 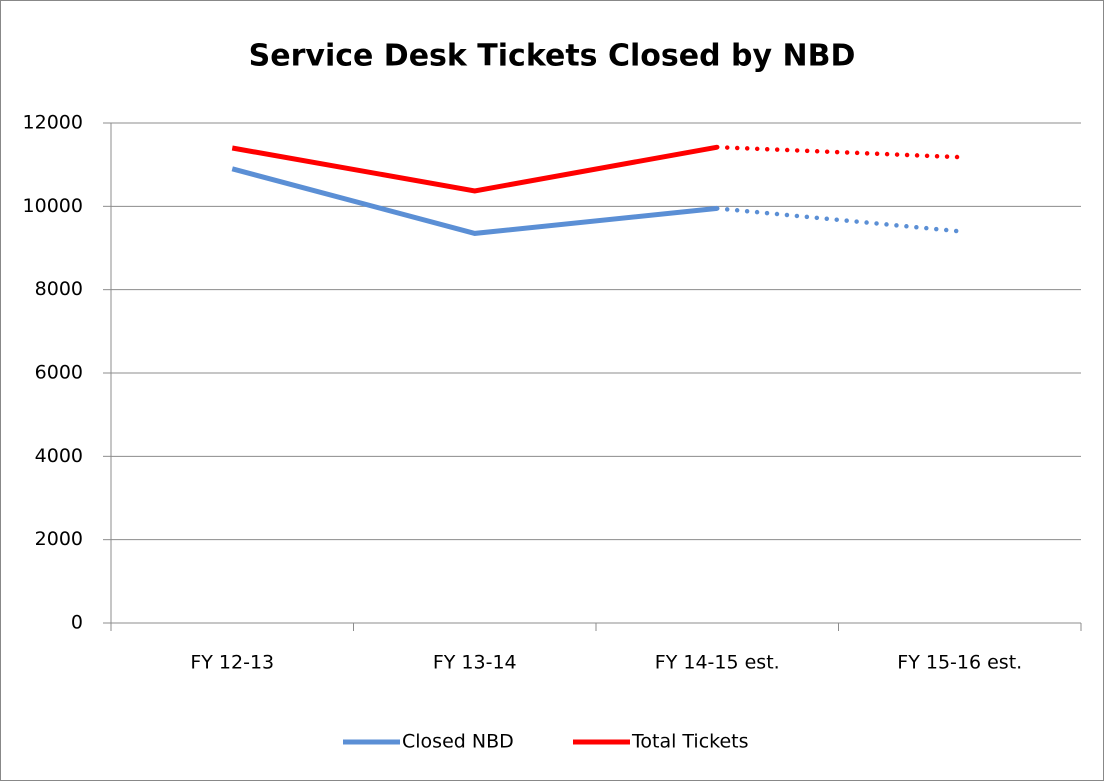 I want to click on y-tick-label: 4000, so click(x=59, y=456).